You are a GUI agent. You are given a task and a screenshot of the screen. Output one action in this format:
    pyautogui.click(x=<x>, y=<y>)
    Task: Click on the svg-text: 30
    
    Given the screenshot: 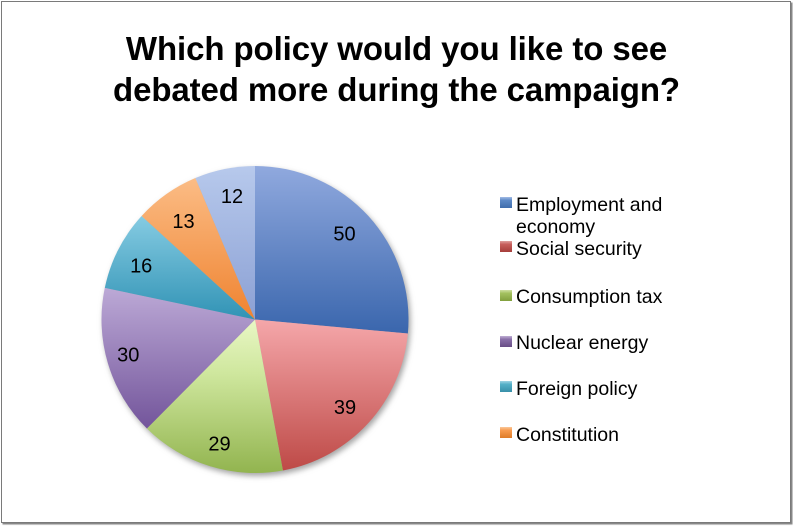 What is the action you would take?
    pyautogui.click(x=128, y=356)
    